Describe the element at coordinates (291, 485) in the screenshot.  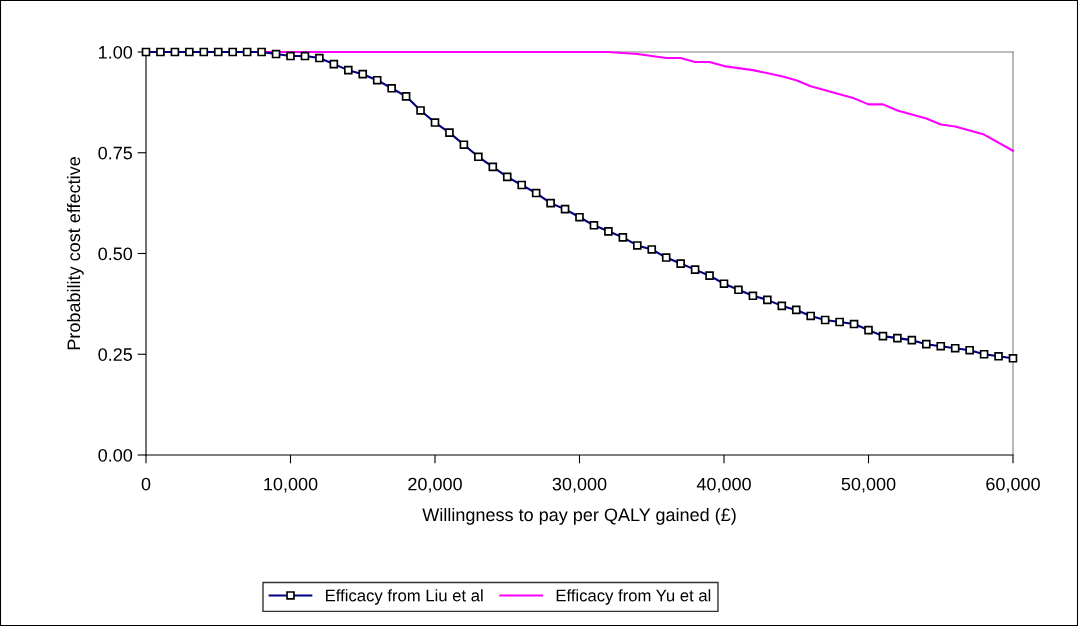
I see `x-tick-label: 10,000` at that location.